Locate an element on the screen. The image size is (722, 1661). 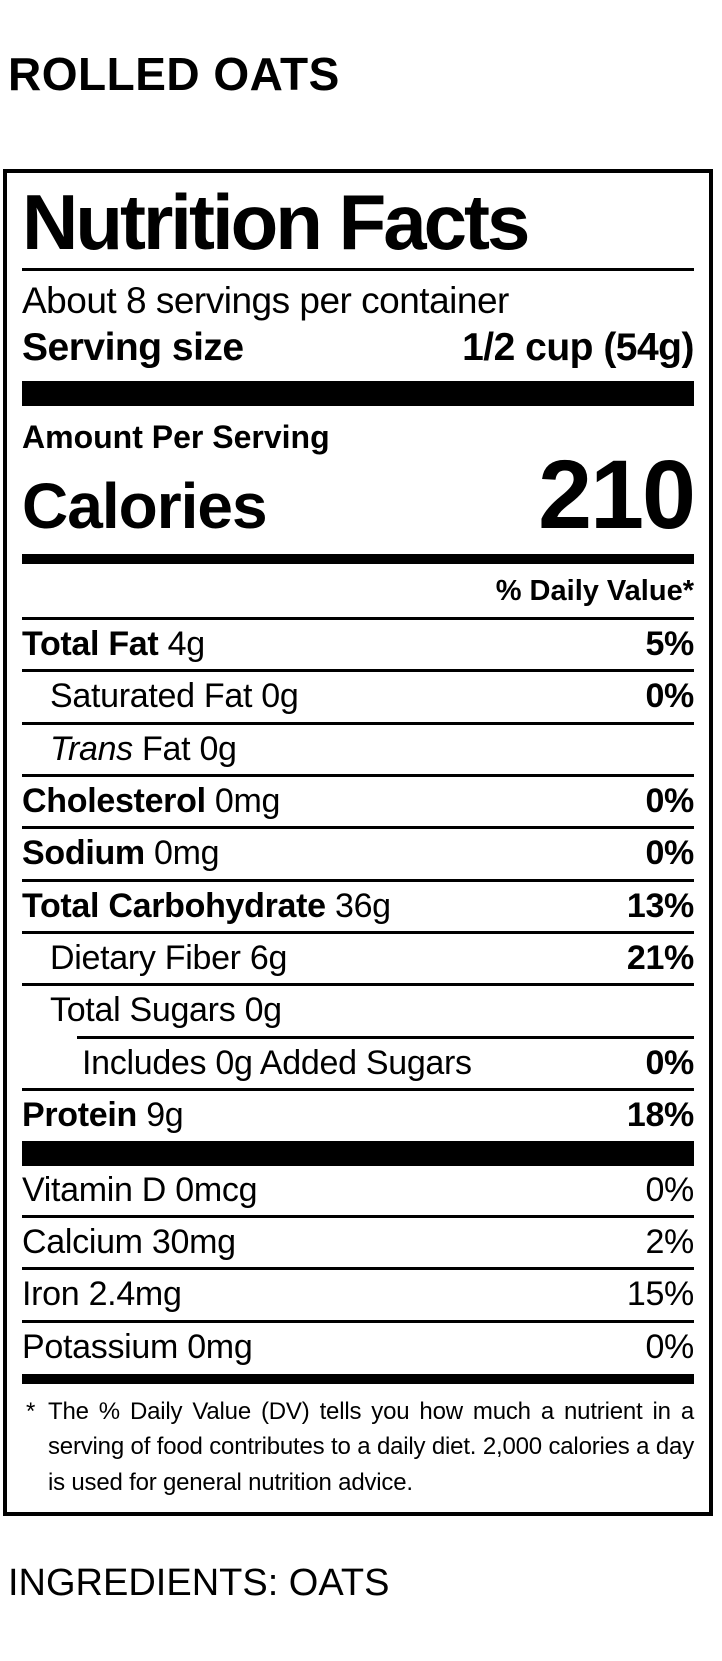
daily-value-percent: 18% is located at coordinates (660, 1115).